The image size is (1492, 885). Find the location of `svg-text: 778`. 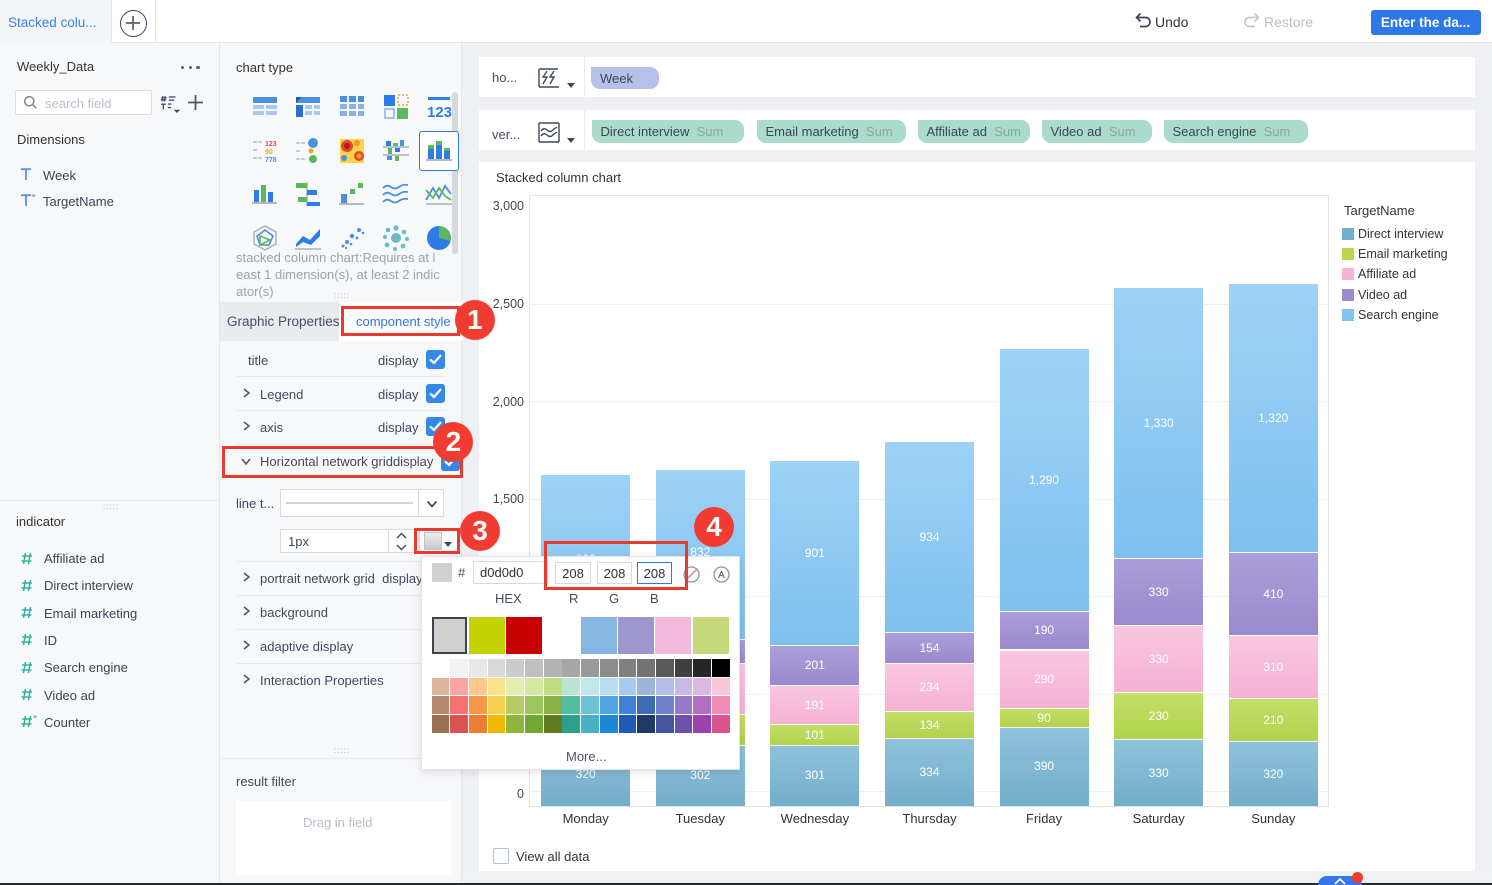

svg-text: 778 is located at coordinates (271, 160).